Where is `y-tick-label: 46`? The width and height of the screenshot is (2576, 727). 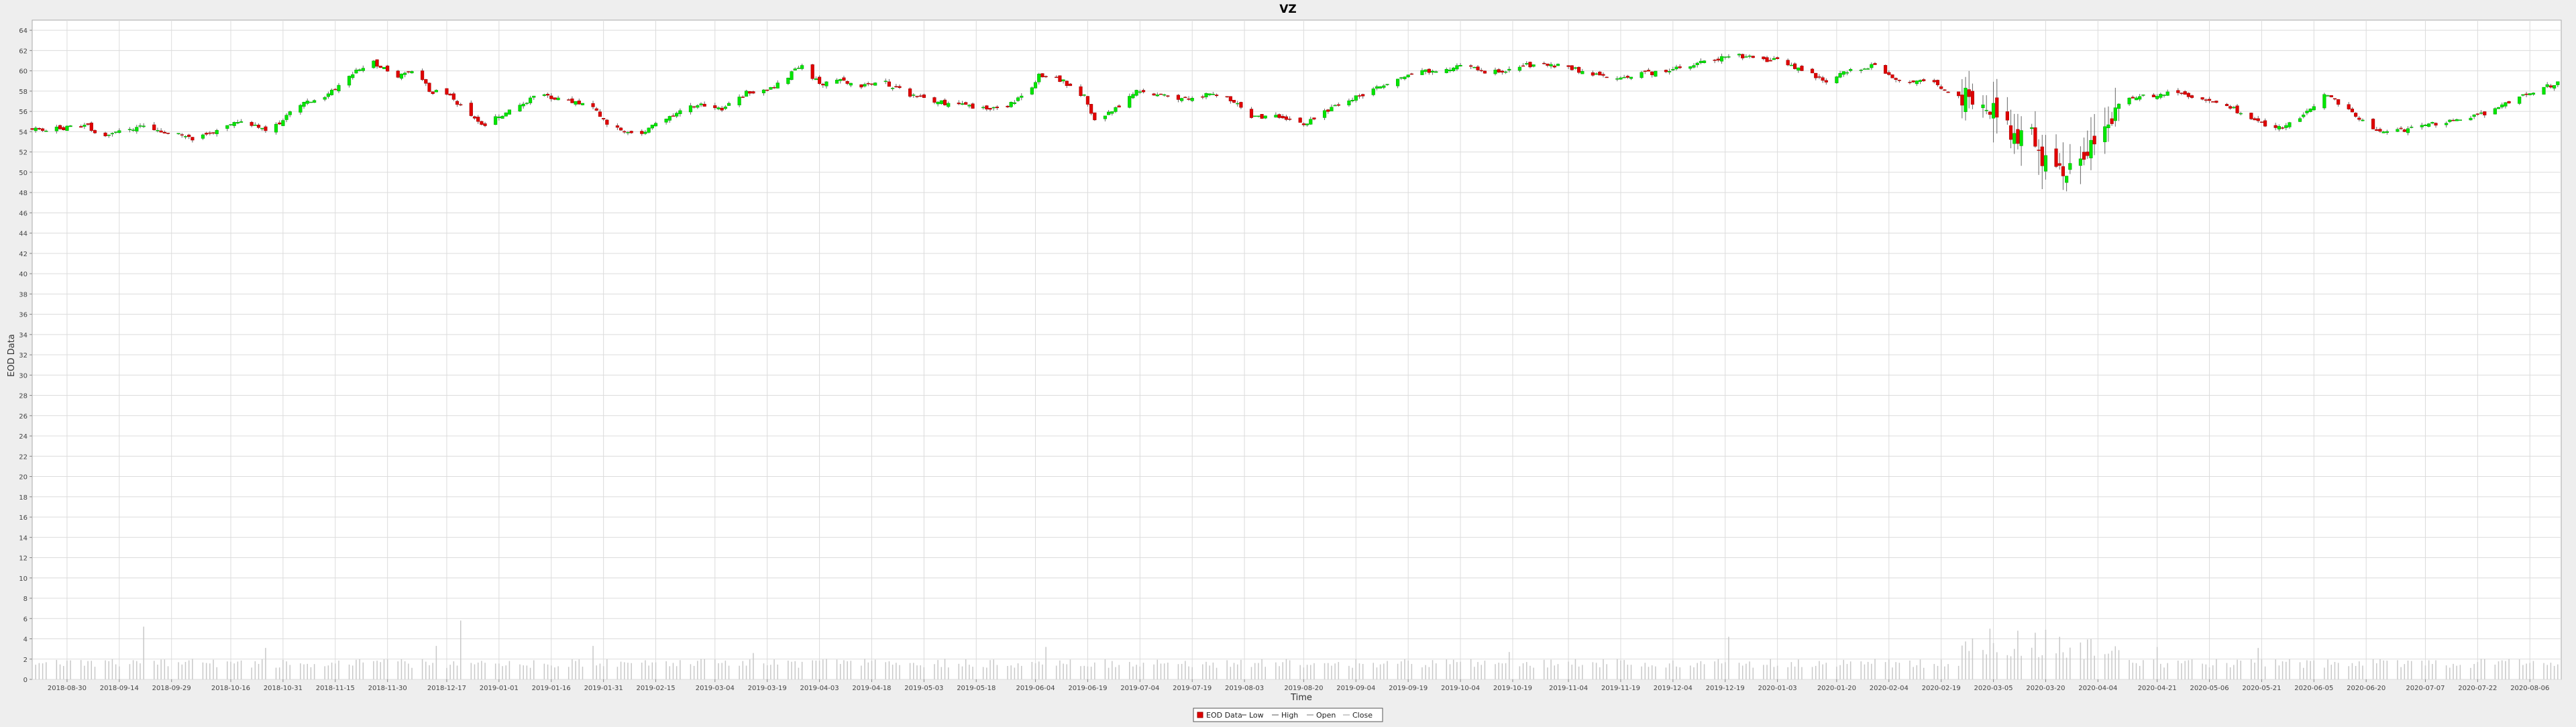 y-tick-label: 46 is located at coordinates (23, 213).